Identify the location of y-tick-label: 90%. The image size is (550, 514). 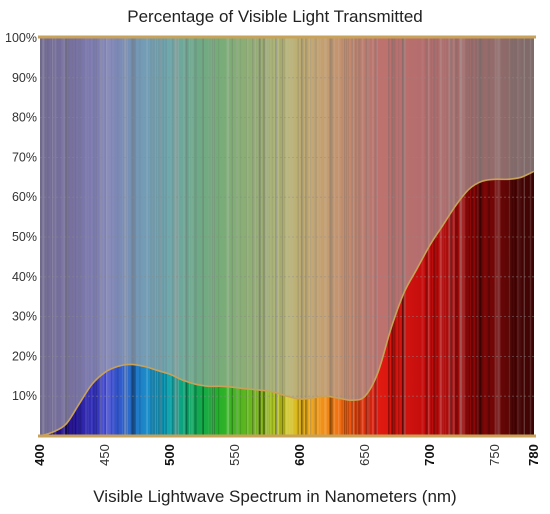
(24, 78).